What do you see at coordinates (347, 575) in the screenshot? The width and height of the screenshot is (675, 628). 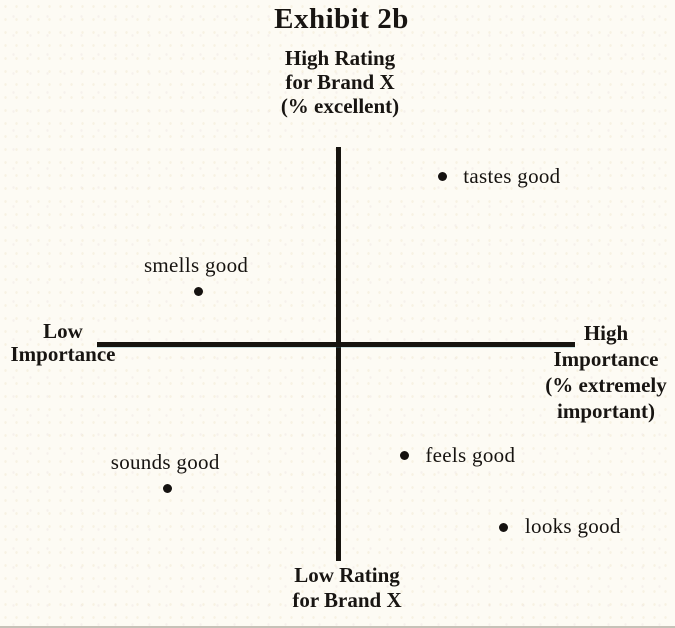 I see `y-axis-low-label-line: Low Rating` at bounding box center [347, 575].